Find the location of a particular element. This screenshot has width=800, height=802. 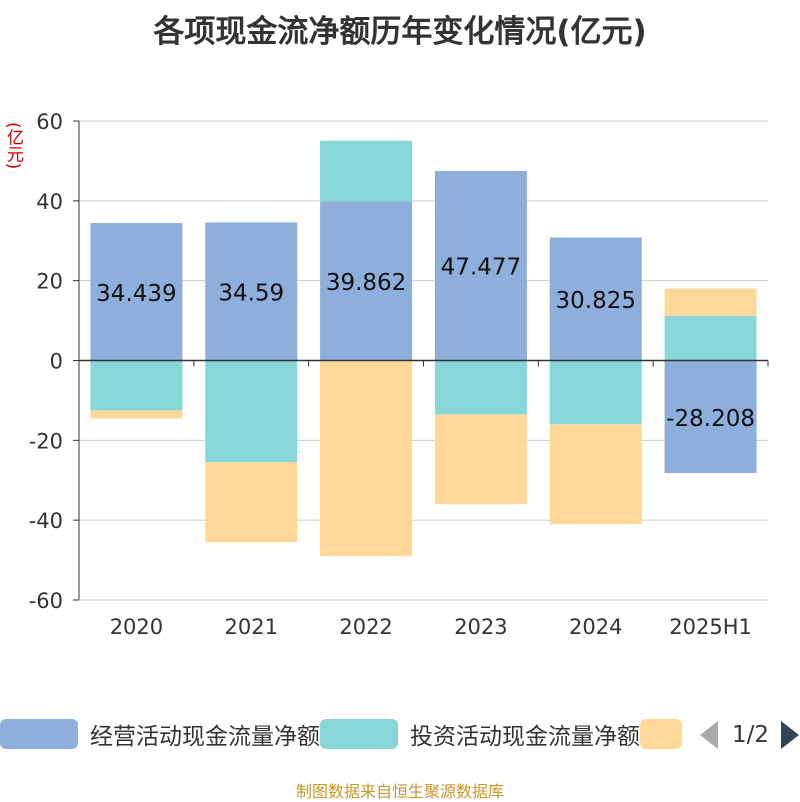

x-tick-label: 2025H1 is located at coordinates (710, 627).